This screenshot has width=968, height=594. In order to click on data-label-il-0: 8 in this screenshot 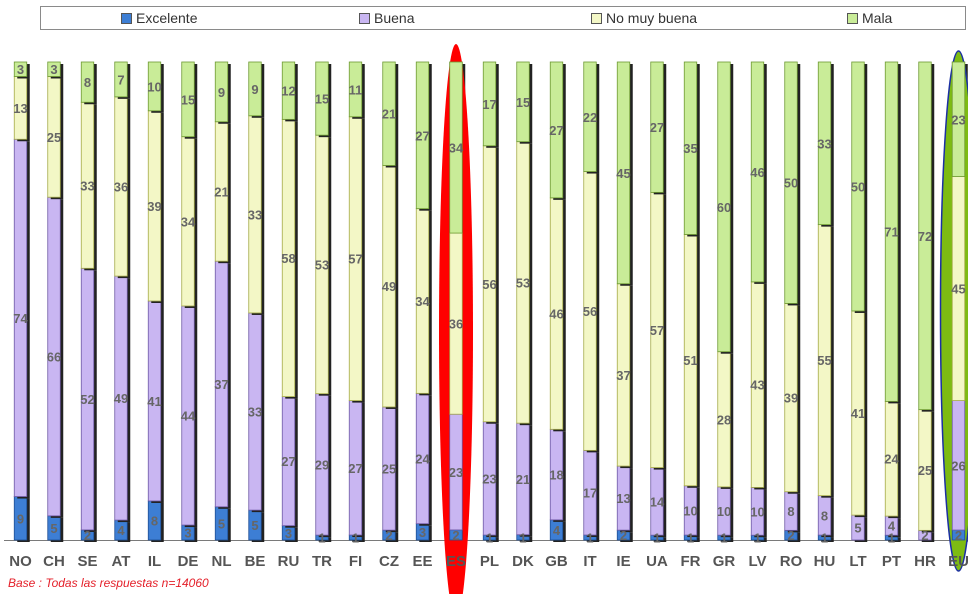, I will do `click(154, 520)`.